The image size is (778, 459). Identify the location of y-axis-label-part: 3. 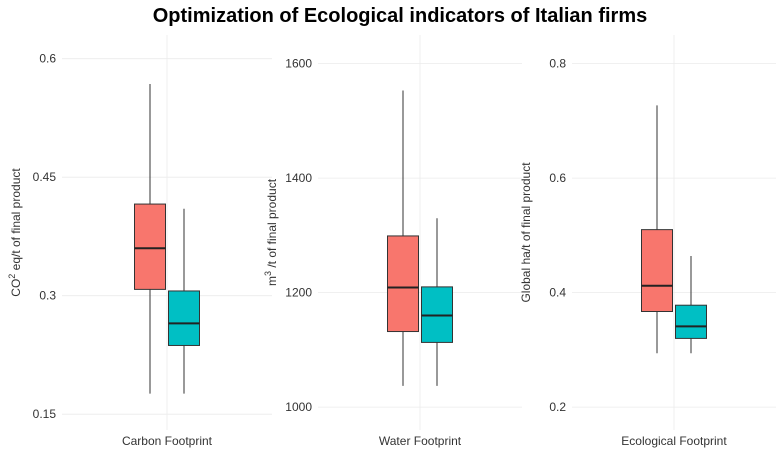
(268, 273).